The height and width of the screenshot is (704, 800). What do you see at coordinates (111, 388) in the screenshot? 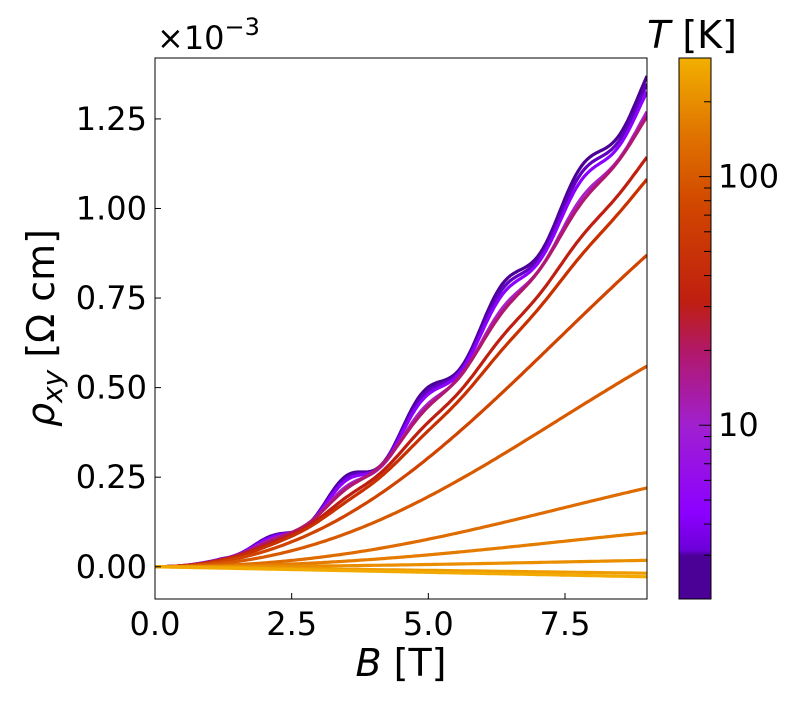
I see `y-tick-label: 0.50` at bounding box center [111, 388].